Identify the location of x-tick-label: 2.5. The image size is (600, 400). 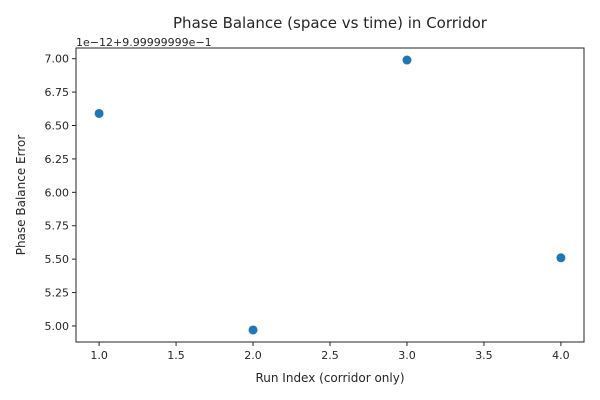
(330, 355).